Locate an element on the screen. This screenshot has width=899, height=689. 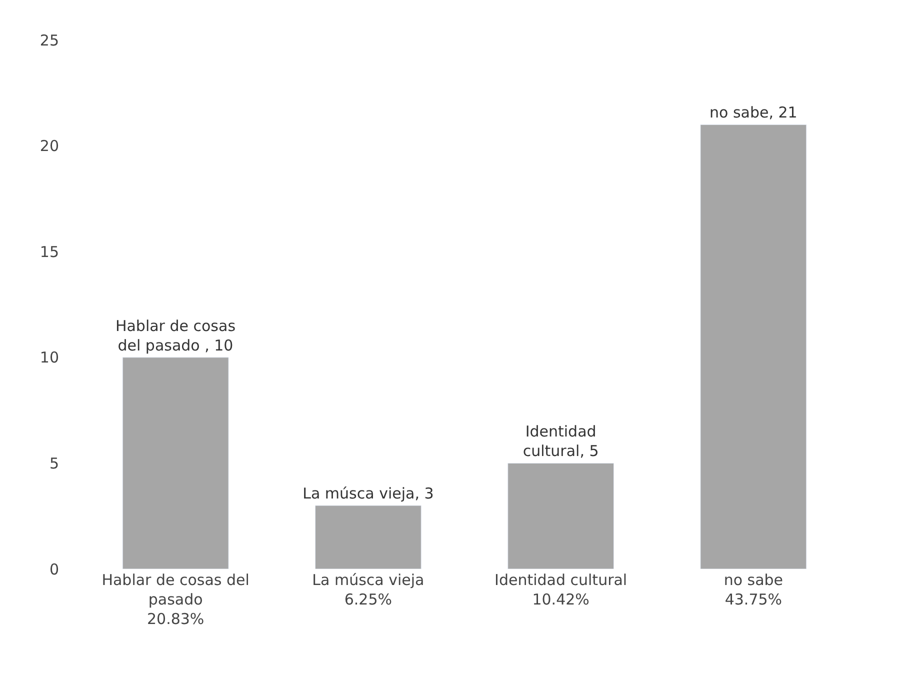
x-tick-label: no sabe 43.75% is located at coordinates (754, 589).